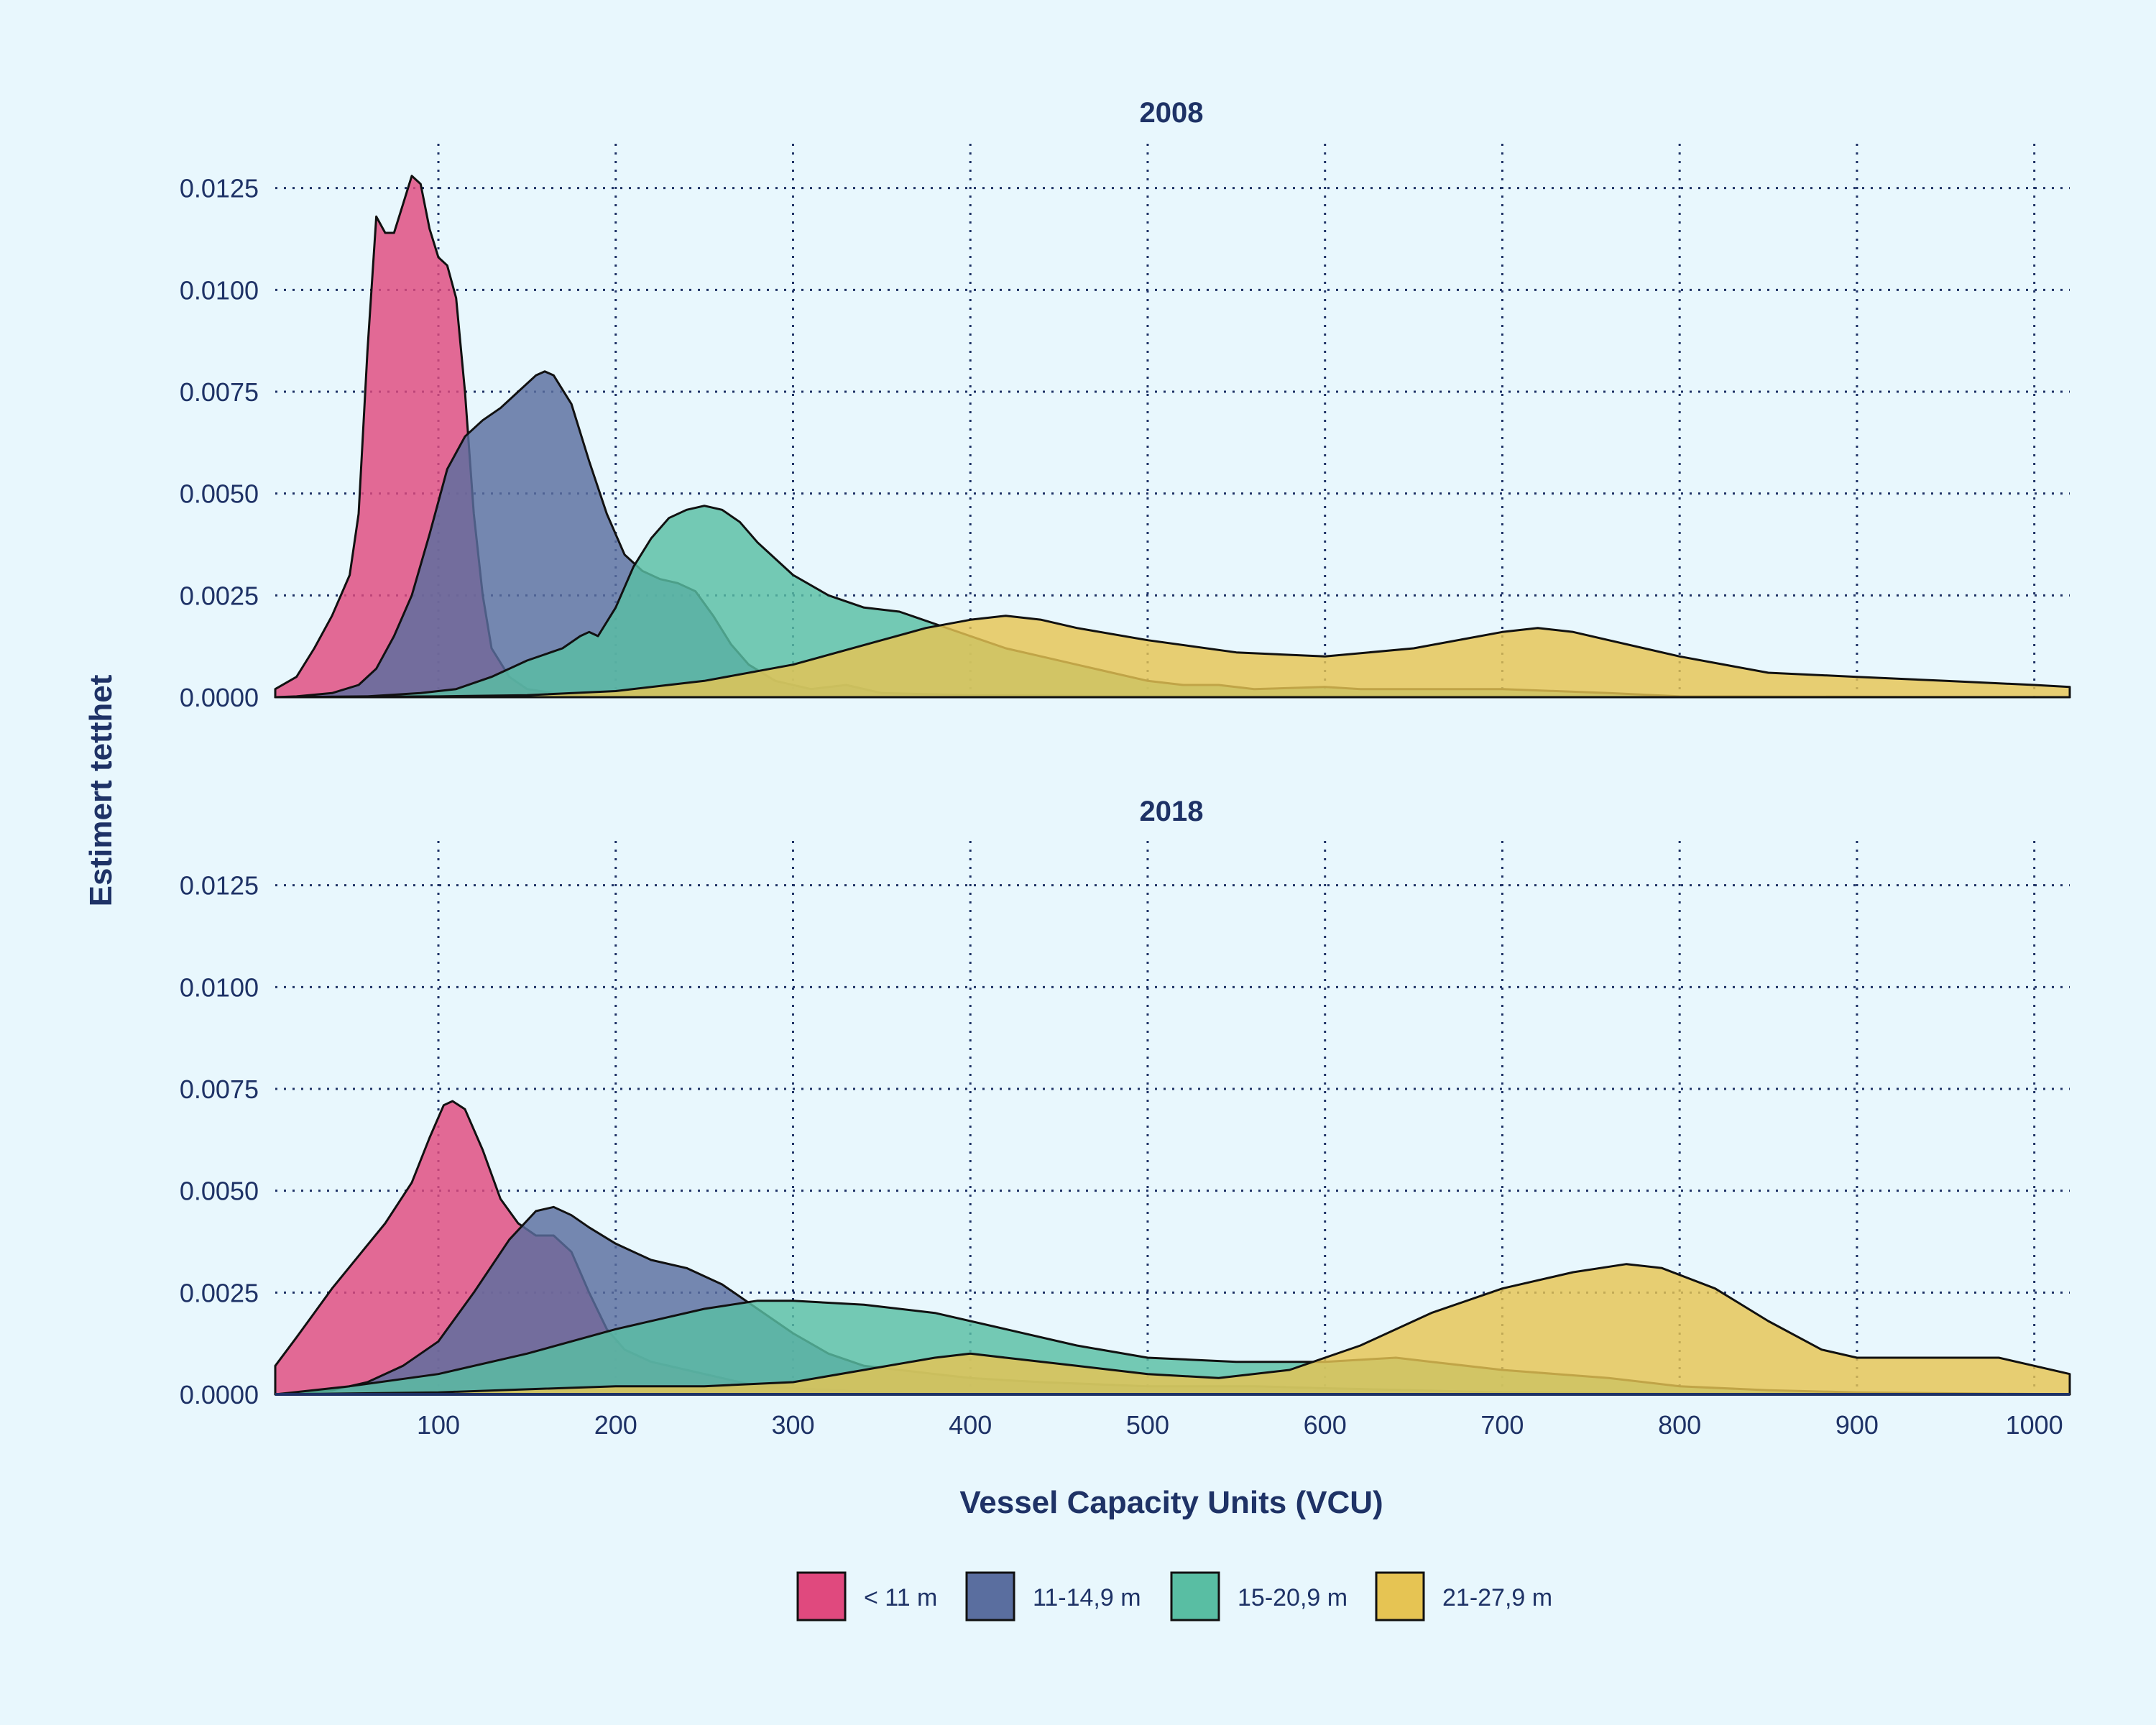 The image size is (2156, 1725). Describe the element at coordinates (219, 290) in the screenshot. I see `panel-2008-y-tick-label-4: 0.0100` at that location.